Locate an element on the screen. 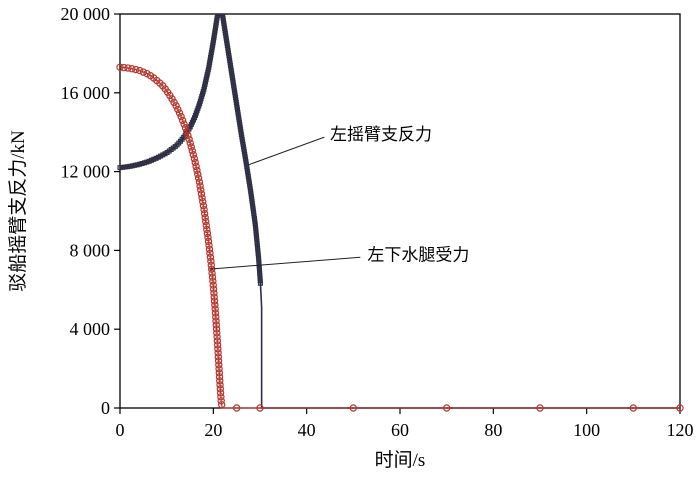 The width and height of the screenshot is (700, 485). y-tick-label: 16 000 is located at coordinates (86, 93).